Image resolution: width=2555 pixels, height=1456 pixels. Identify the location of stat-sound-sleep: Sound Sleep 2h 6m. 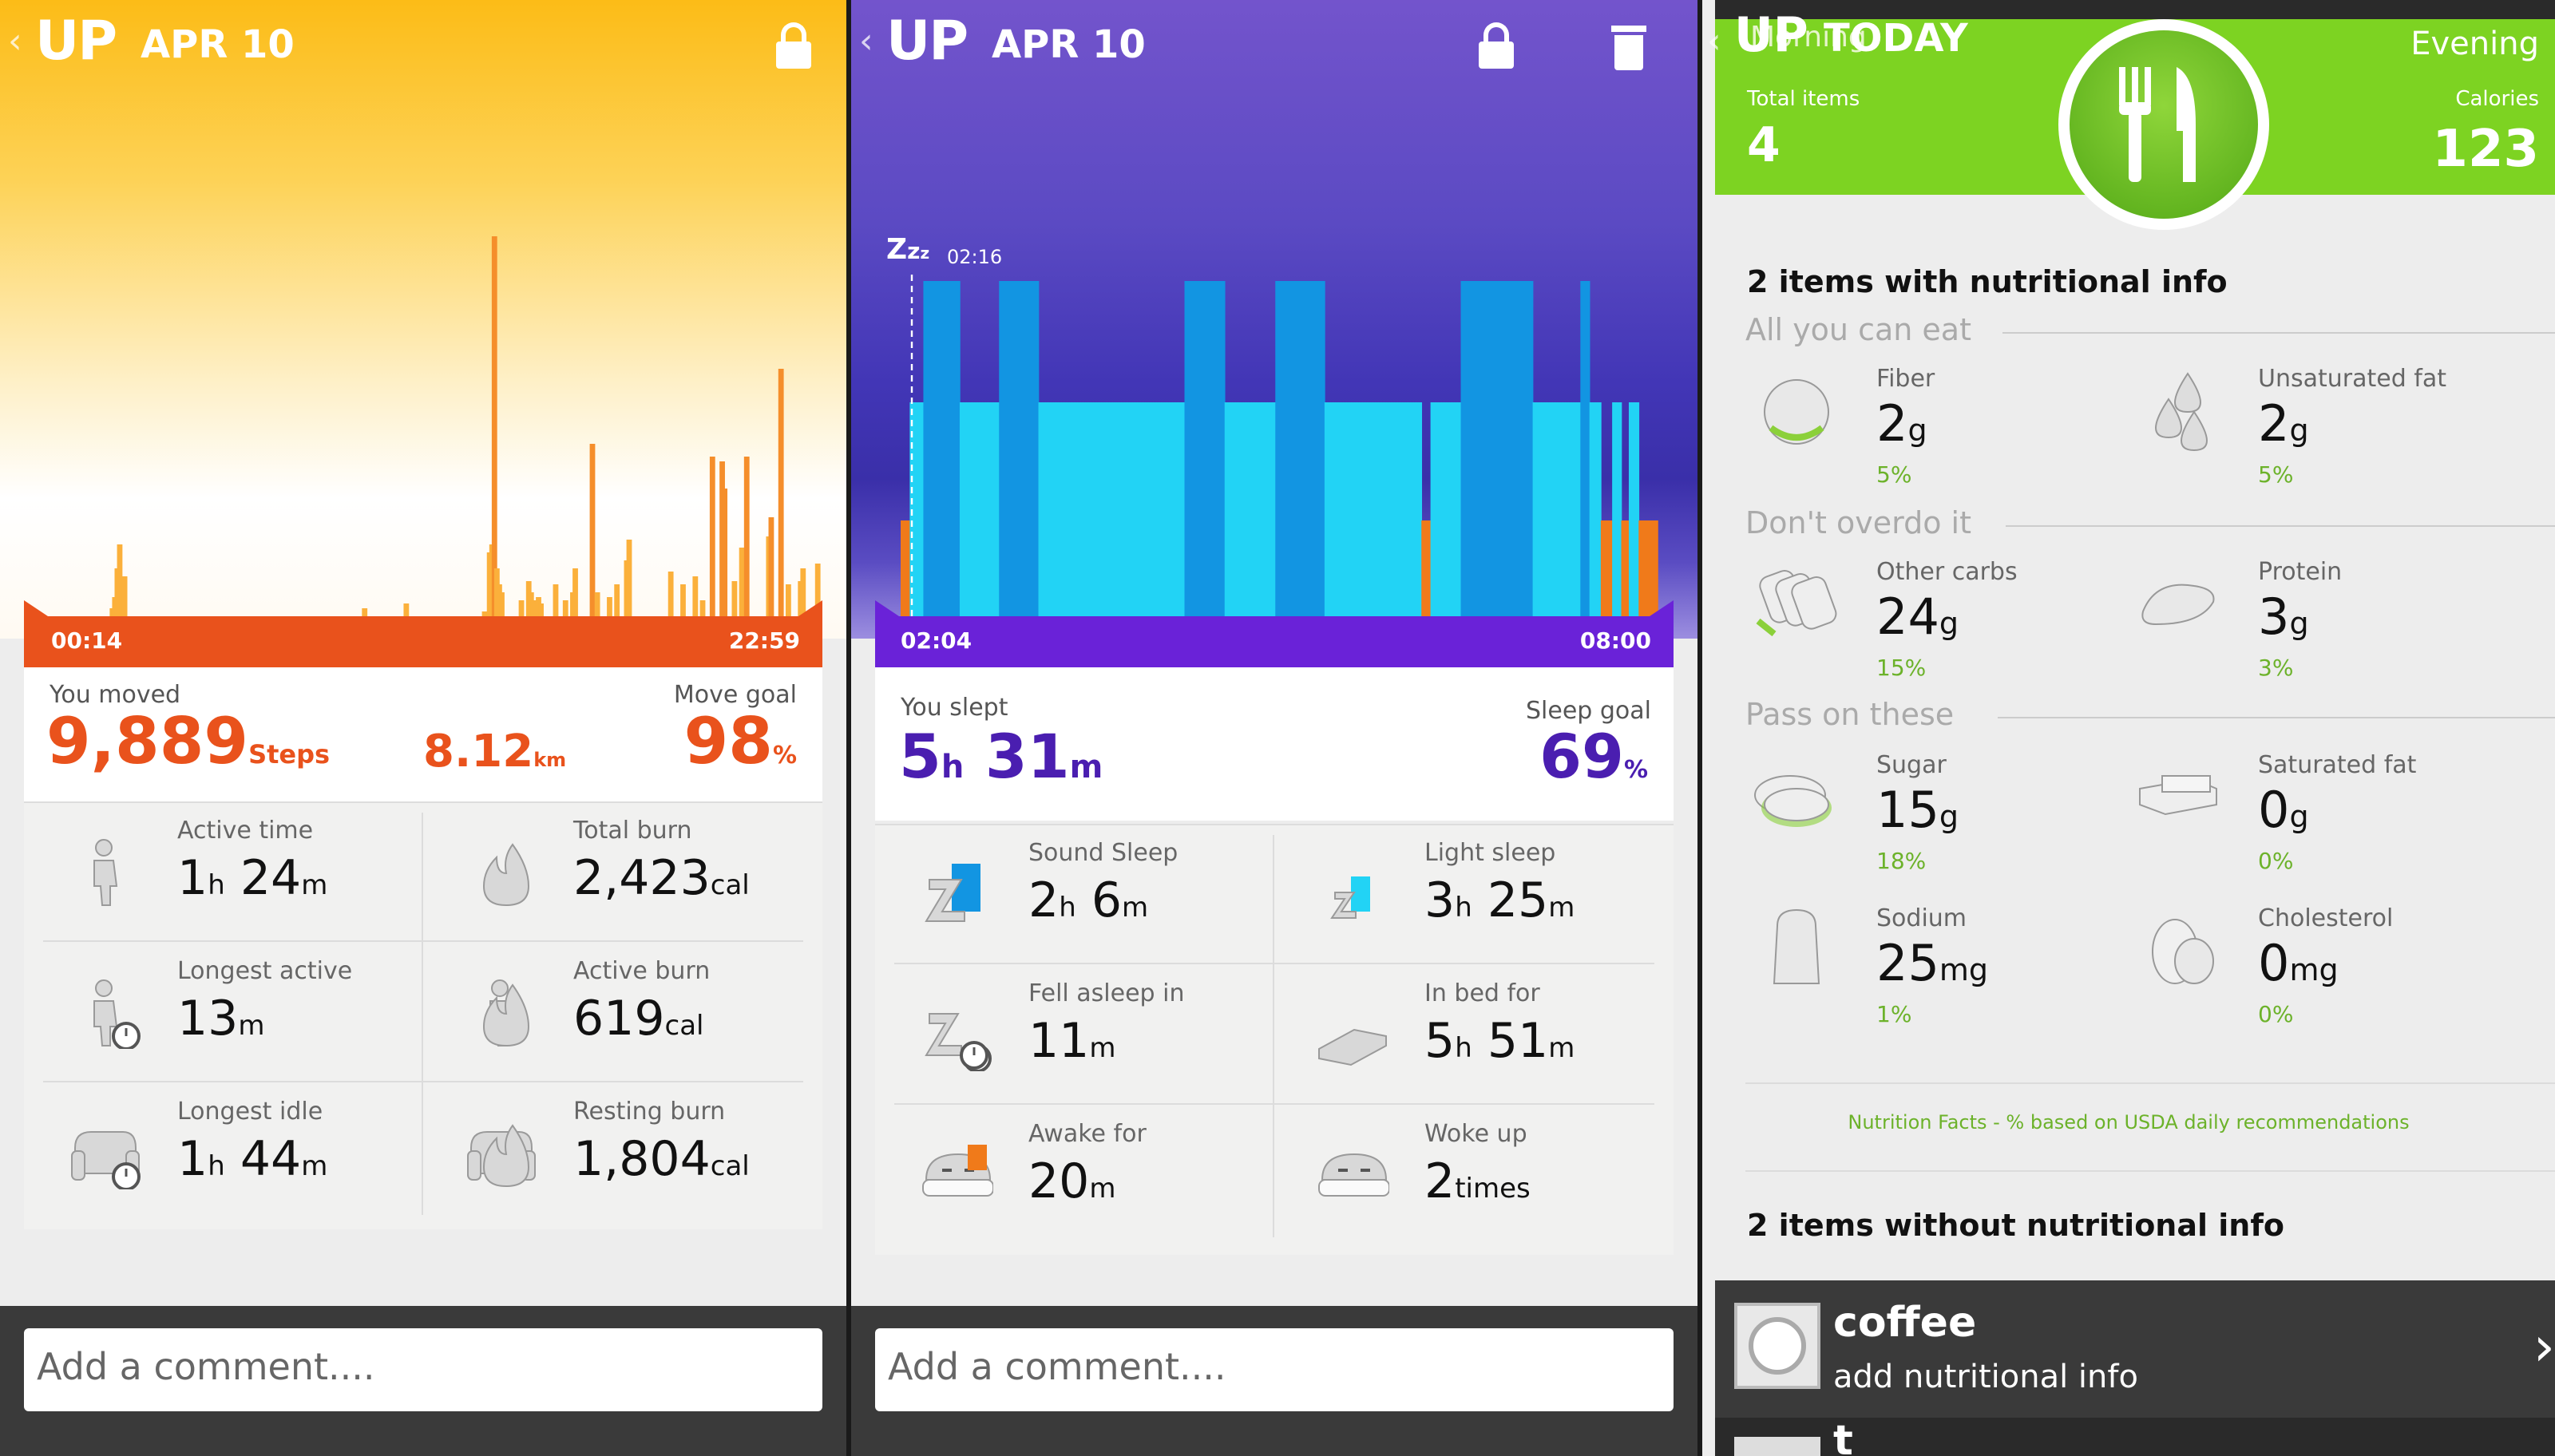
(1089, 895).